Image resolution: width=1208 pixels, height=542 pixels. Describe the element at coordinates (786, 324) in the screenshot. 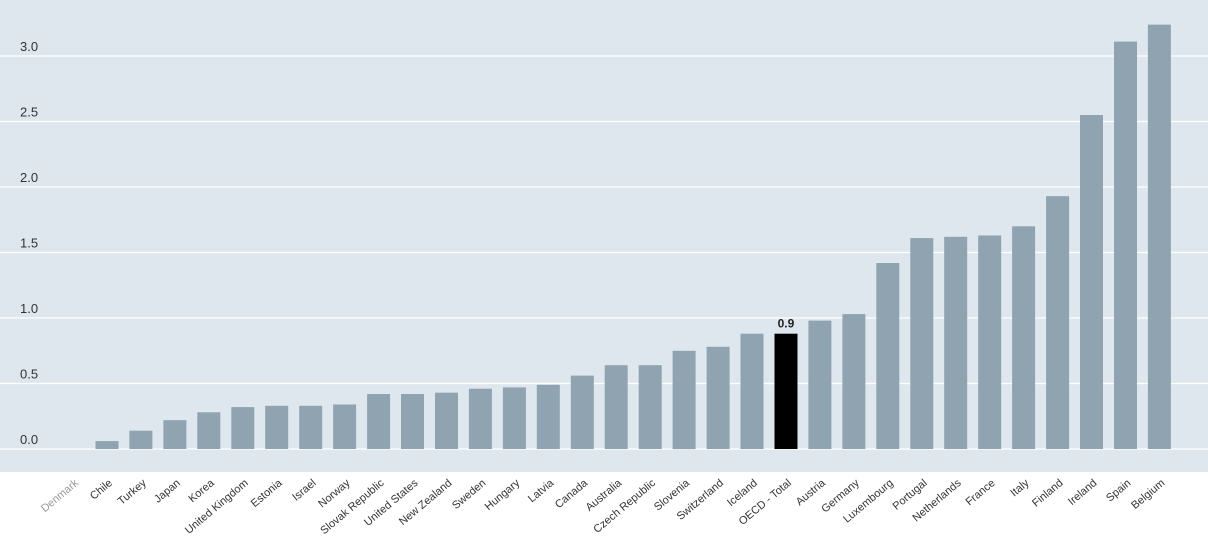

I see `highlight-value-label: 0.9` at that location.